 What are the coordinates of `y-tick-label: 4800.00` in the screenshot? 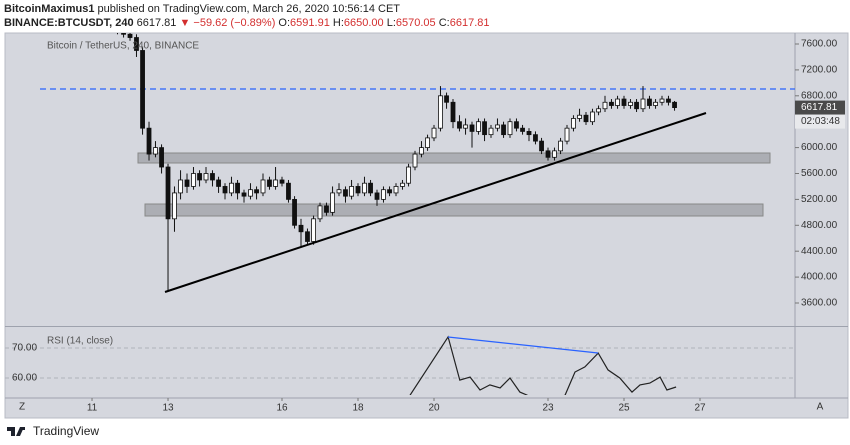 It's located at (819, 225).